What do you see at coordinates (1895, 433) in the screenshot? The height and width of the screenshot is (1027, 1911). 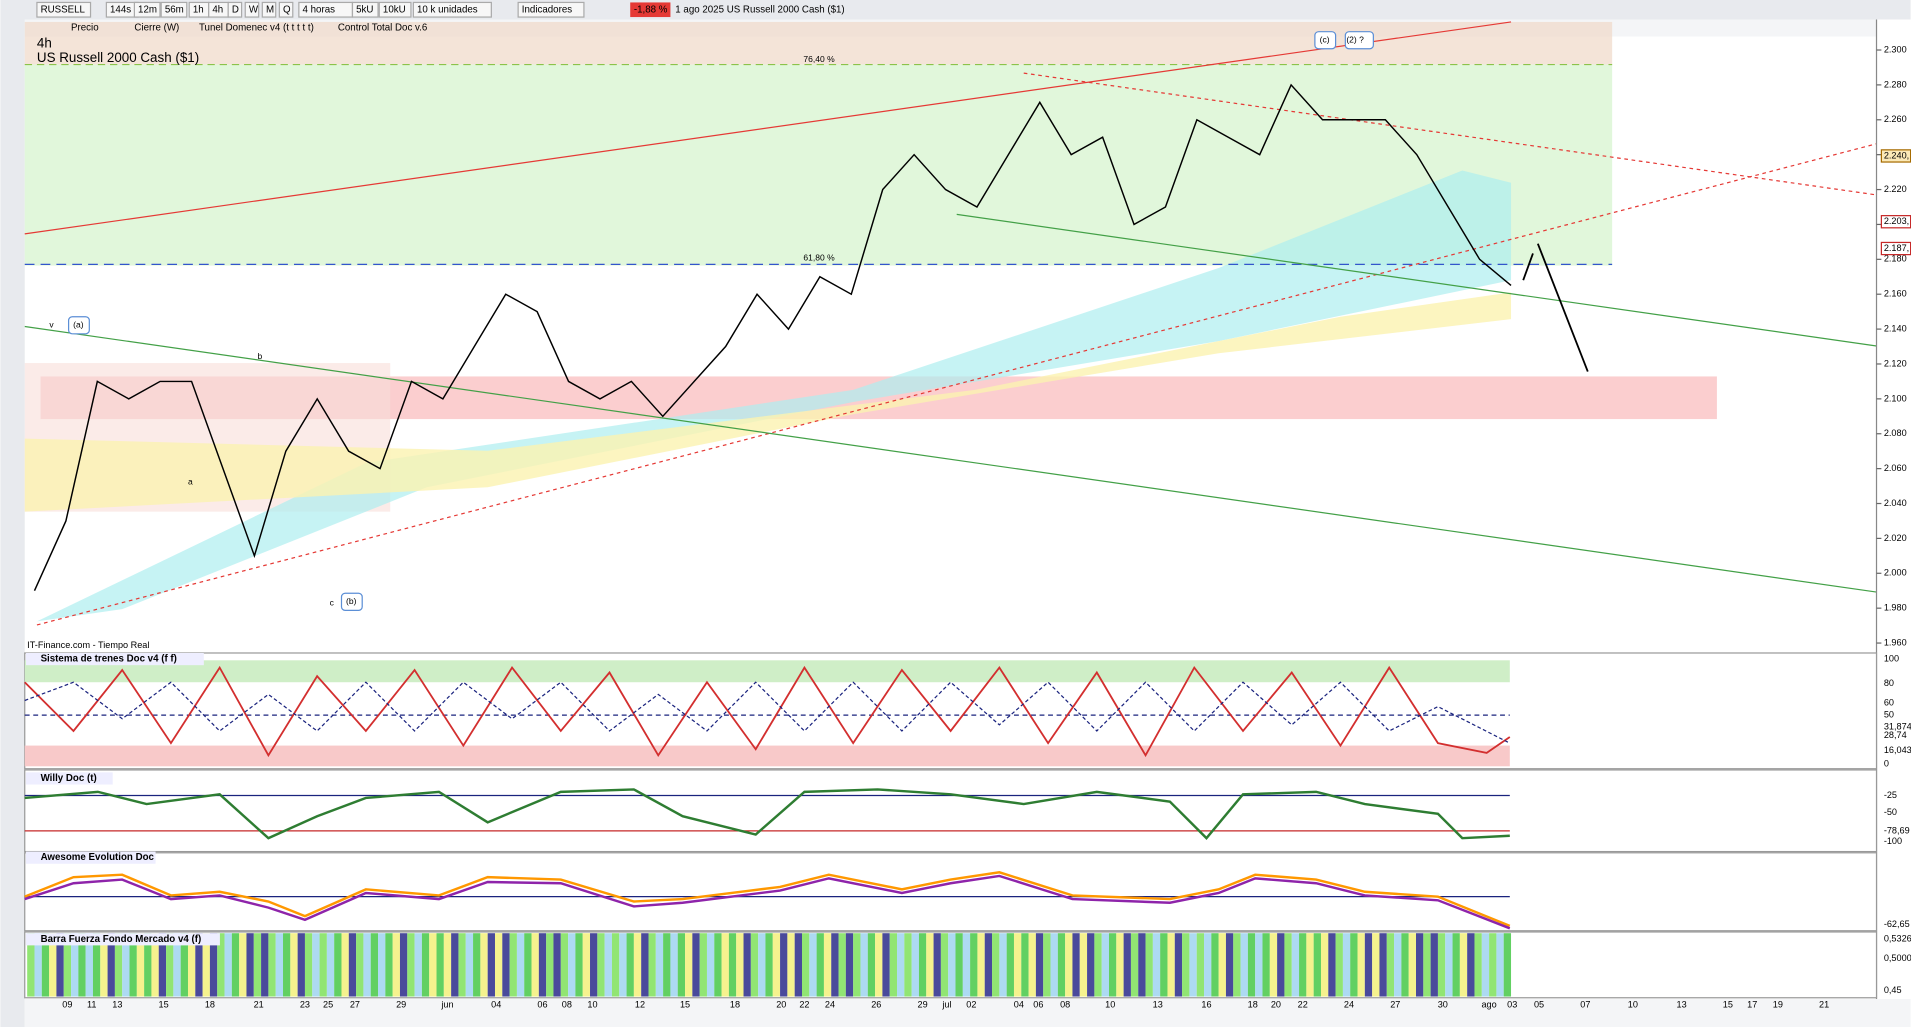 I see `y-tick-label: 2.080` at bounding box center [1895, 433].